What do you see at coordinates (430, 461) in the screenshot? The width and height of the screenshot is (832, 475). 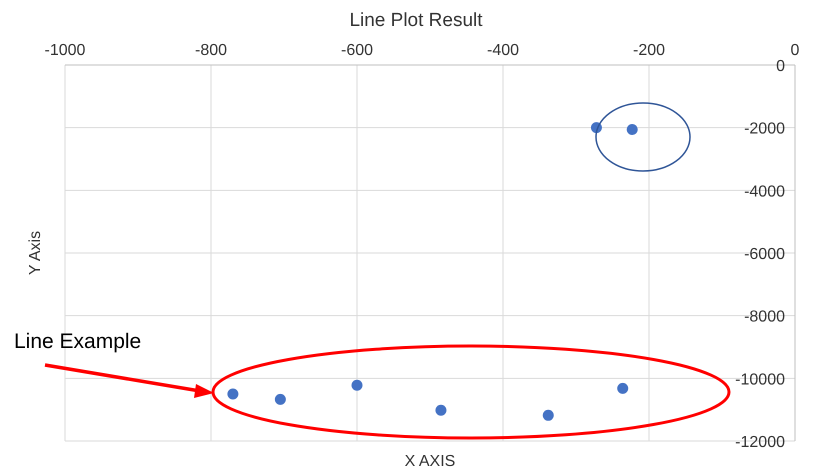 I see `x-axis-title: X AXIS` at bounding box center [430, 461].